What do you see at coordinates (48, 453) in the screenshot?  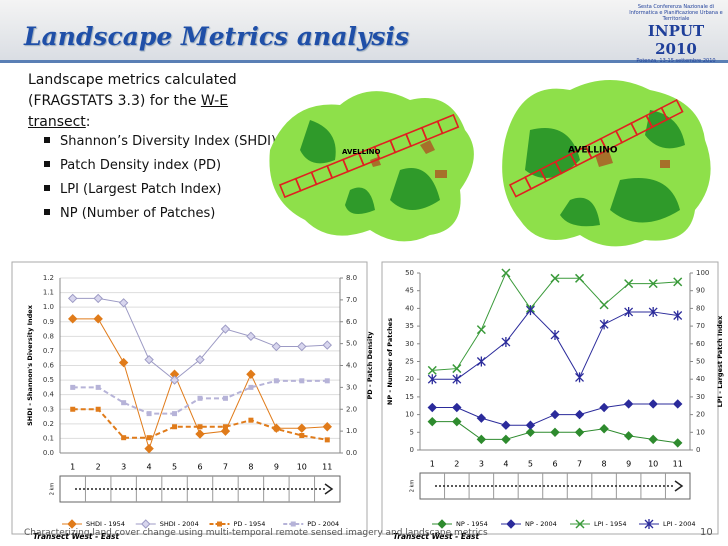 I see `y-tick-label: 0.0` at bounding box center [48, 453].